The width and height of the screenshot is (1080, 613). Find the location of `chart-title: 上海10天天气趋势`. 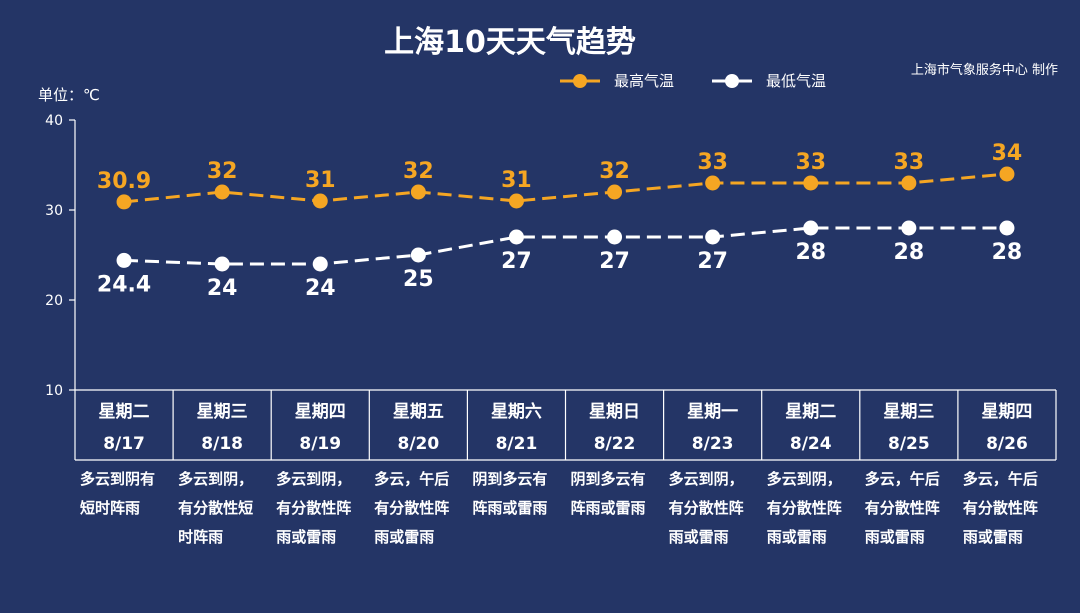

chart-title: 上海10天天气趋势 is located at coordinates (510, 42).